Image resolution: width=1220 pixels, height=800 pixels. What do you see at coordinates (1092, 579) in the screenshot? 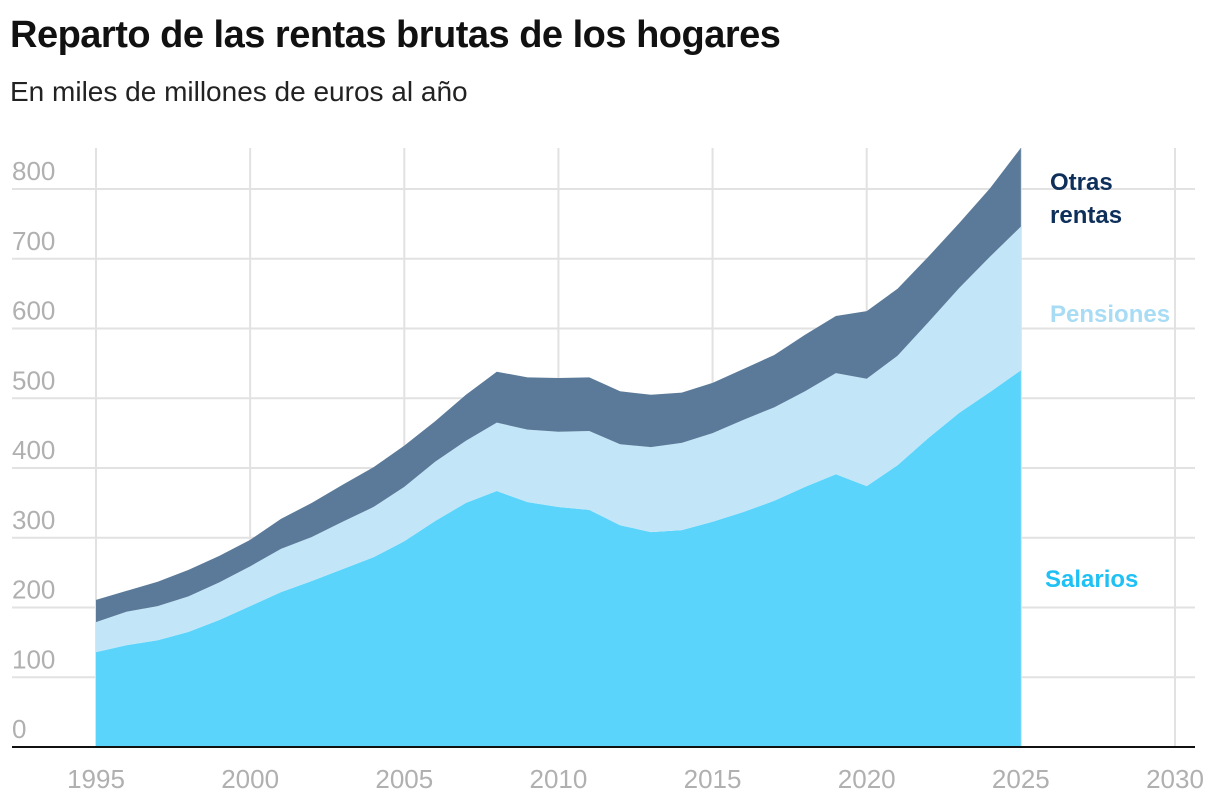
I see `series-label: Salarios` at bounding box center [1092, 579].